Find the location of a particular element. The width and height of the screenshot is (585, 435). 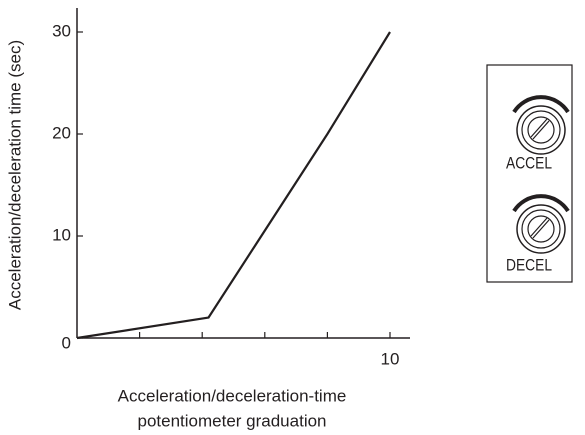

y-tick-label: 0 is located at coordinates (66, 342).